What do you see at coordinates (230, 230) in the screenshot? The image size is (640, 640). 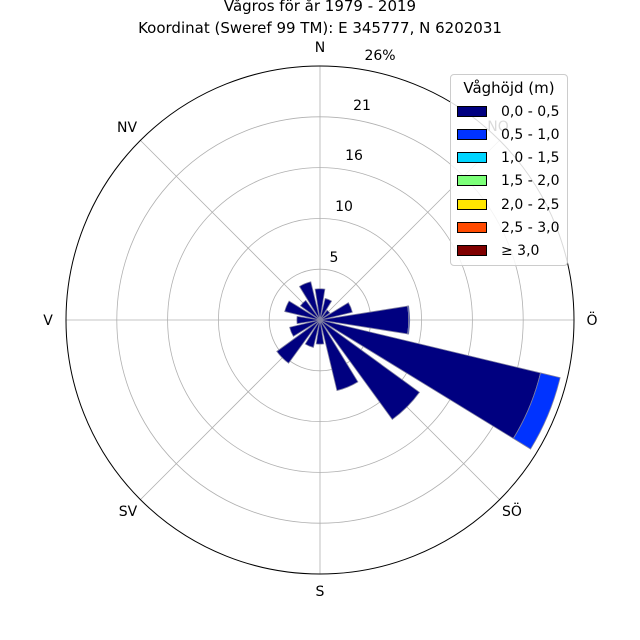 I see `grid-spoke` at bounding box center [230, 230].